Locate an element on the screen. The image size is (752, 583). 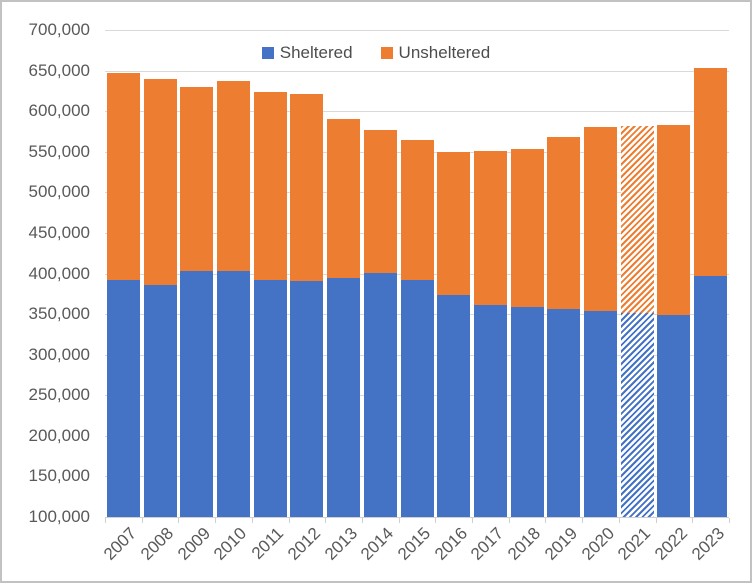
bar-2021-unsheltered is located at coordinates (637, 219).